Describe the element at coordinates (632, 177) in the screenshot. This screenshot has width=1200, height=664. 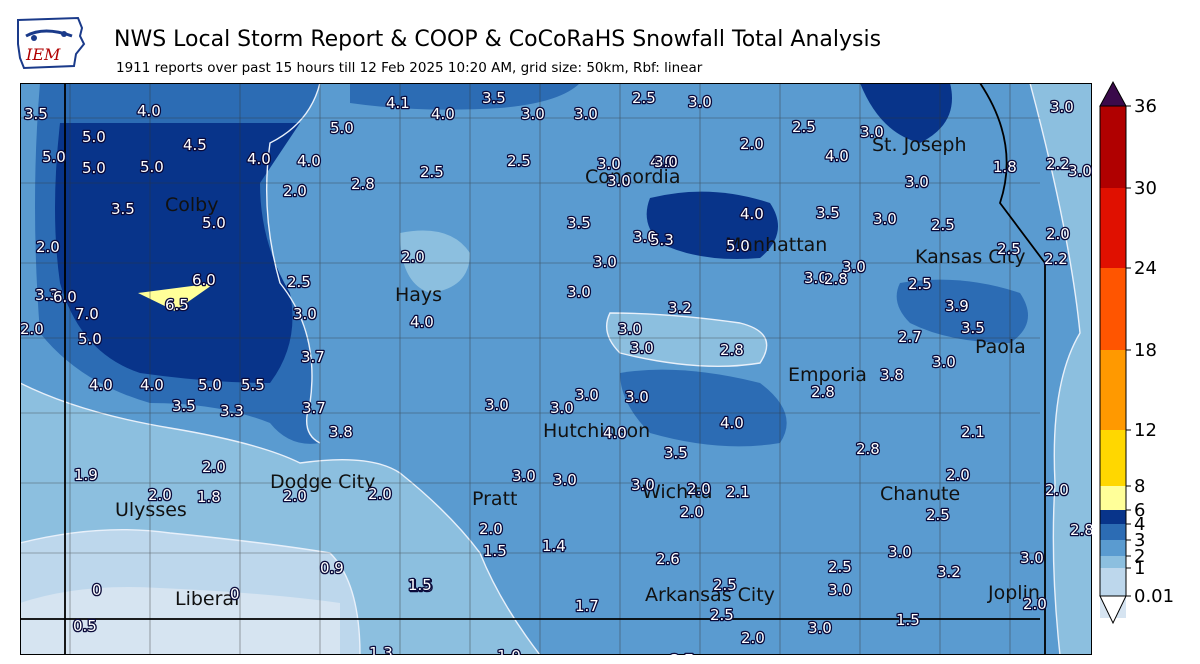
I see `city-label-concordia: Concordia` at that location.